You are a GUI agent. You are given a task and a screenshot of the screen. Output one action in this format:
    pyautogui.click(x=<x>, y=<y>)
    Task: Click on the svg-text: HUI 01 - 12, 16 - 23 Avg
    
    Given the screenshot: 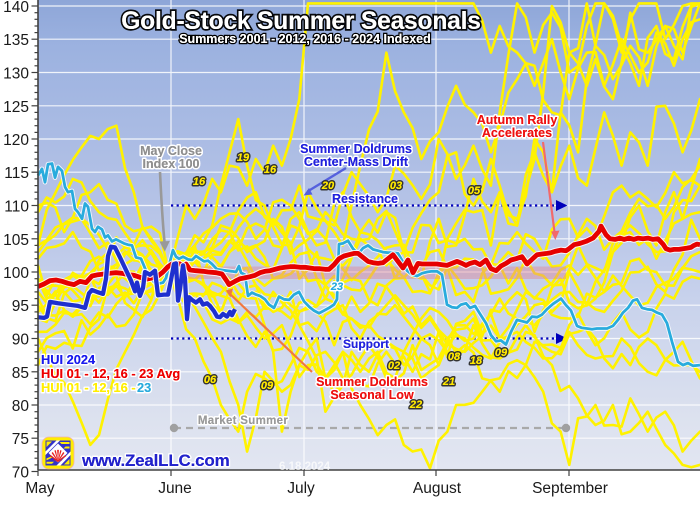 What is the action you would take?
    pyautogui.click(x=110, y=373)
    